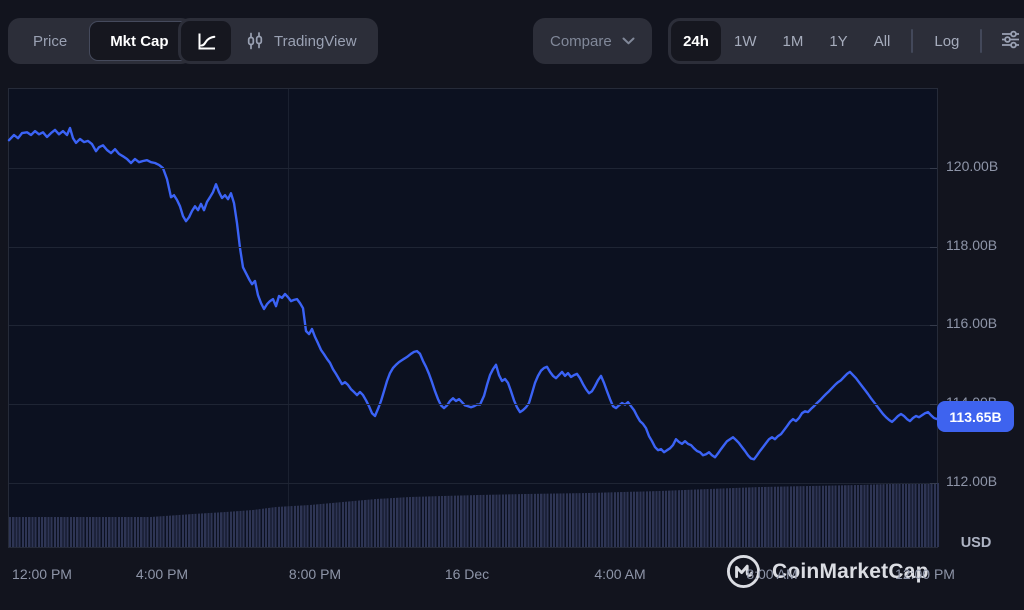 This screenshot has width=1024, height=610. I want to click on coinmarketcap-wordmark: CoinMarketCap, so click(850, 571).